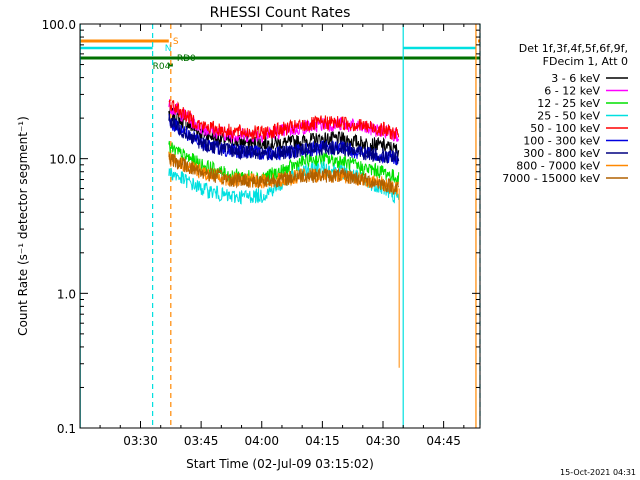  Describe the element at coordinates (176, 42) in the screenshot. I see `annotation-s: S` at that location.